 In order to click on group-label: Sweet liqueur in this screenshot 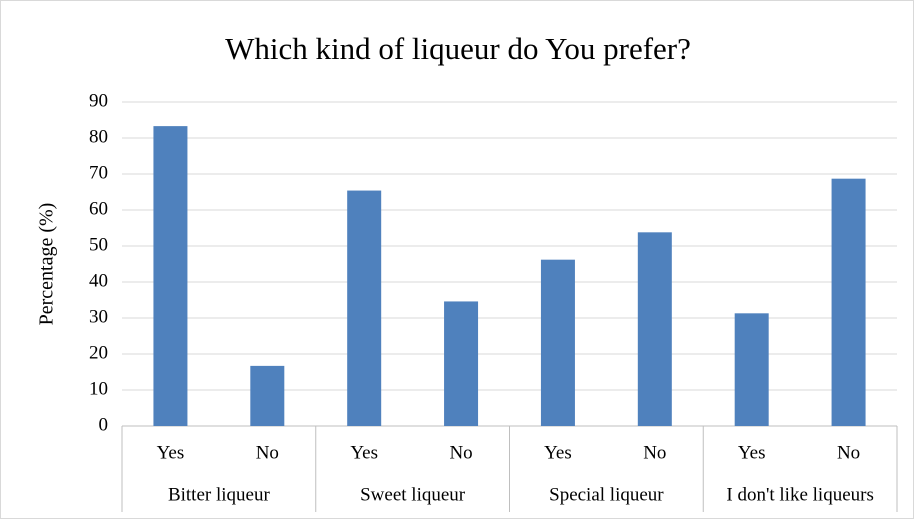, I will do `click(413, 494)`.